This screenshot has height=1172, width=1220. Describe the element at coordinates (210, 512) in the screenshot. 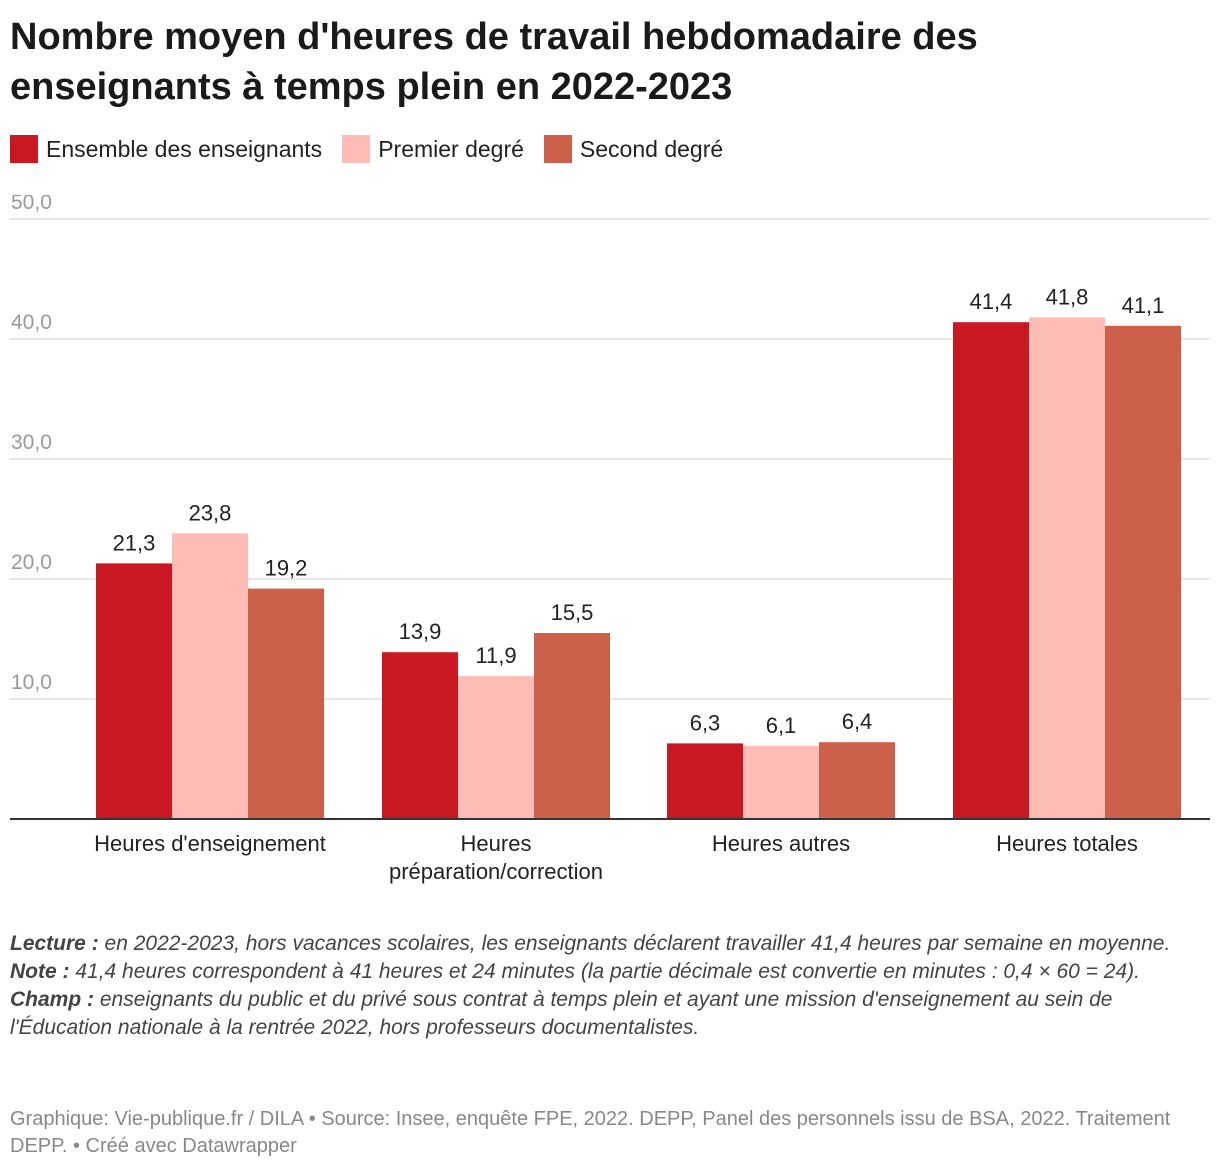

I see `data-label: 23,8` at that location.